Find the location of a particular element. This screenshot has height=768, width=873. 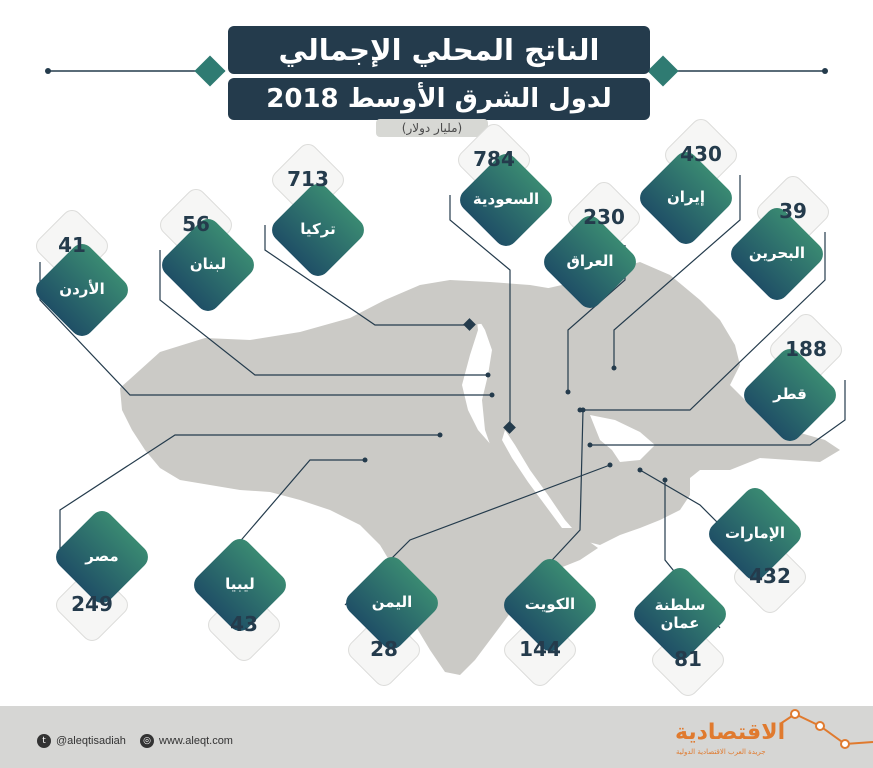

twitter-handle: @aleqtisadiah is located at coordinates (91, 741).